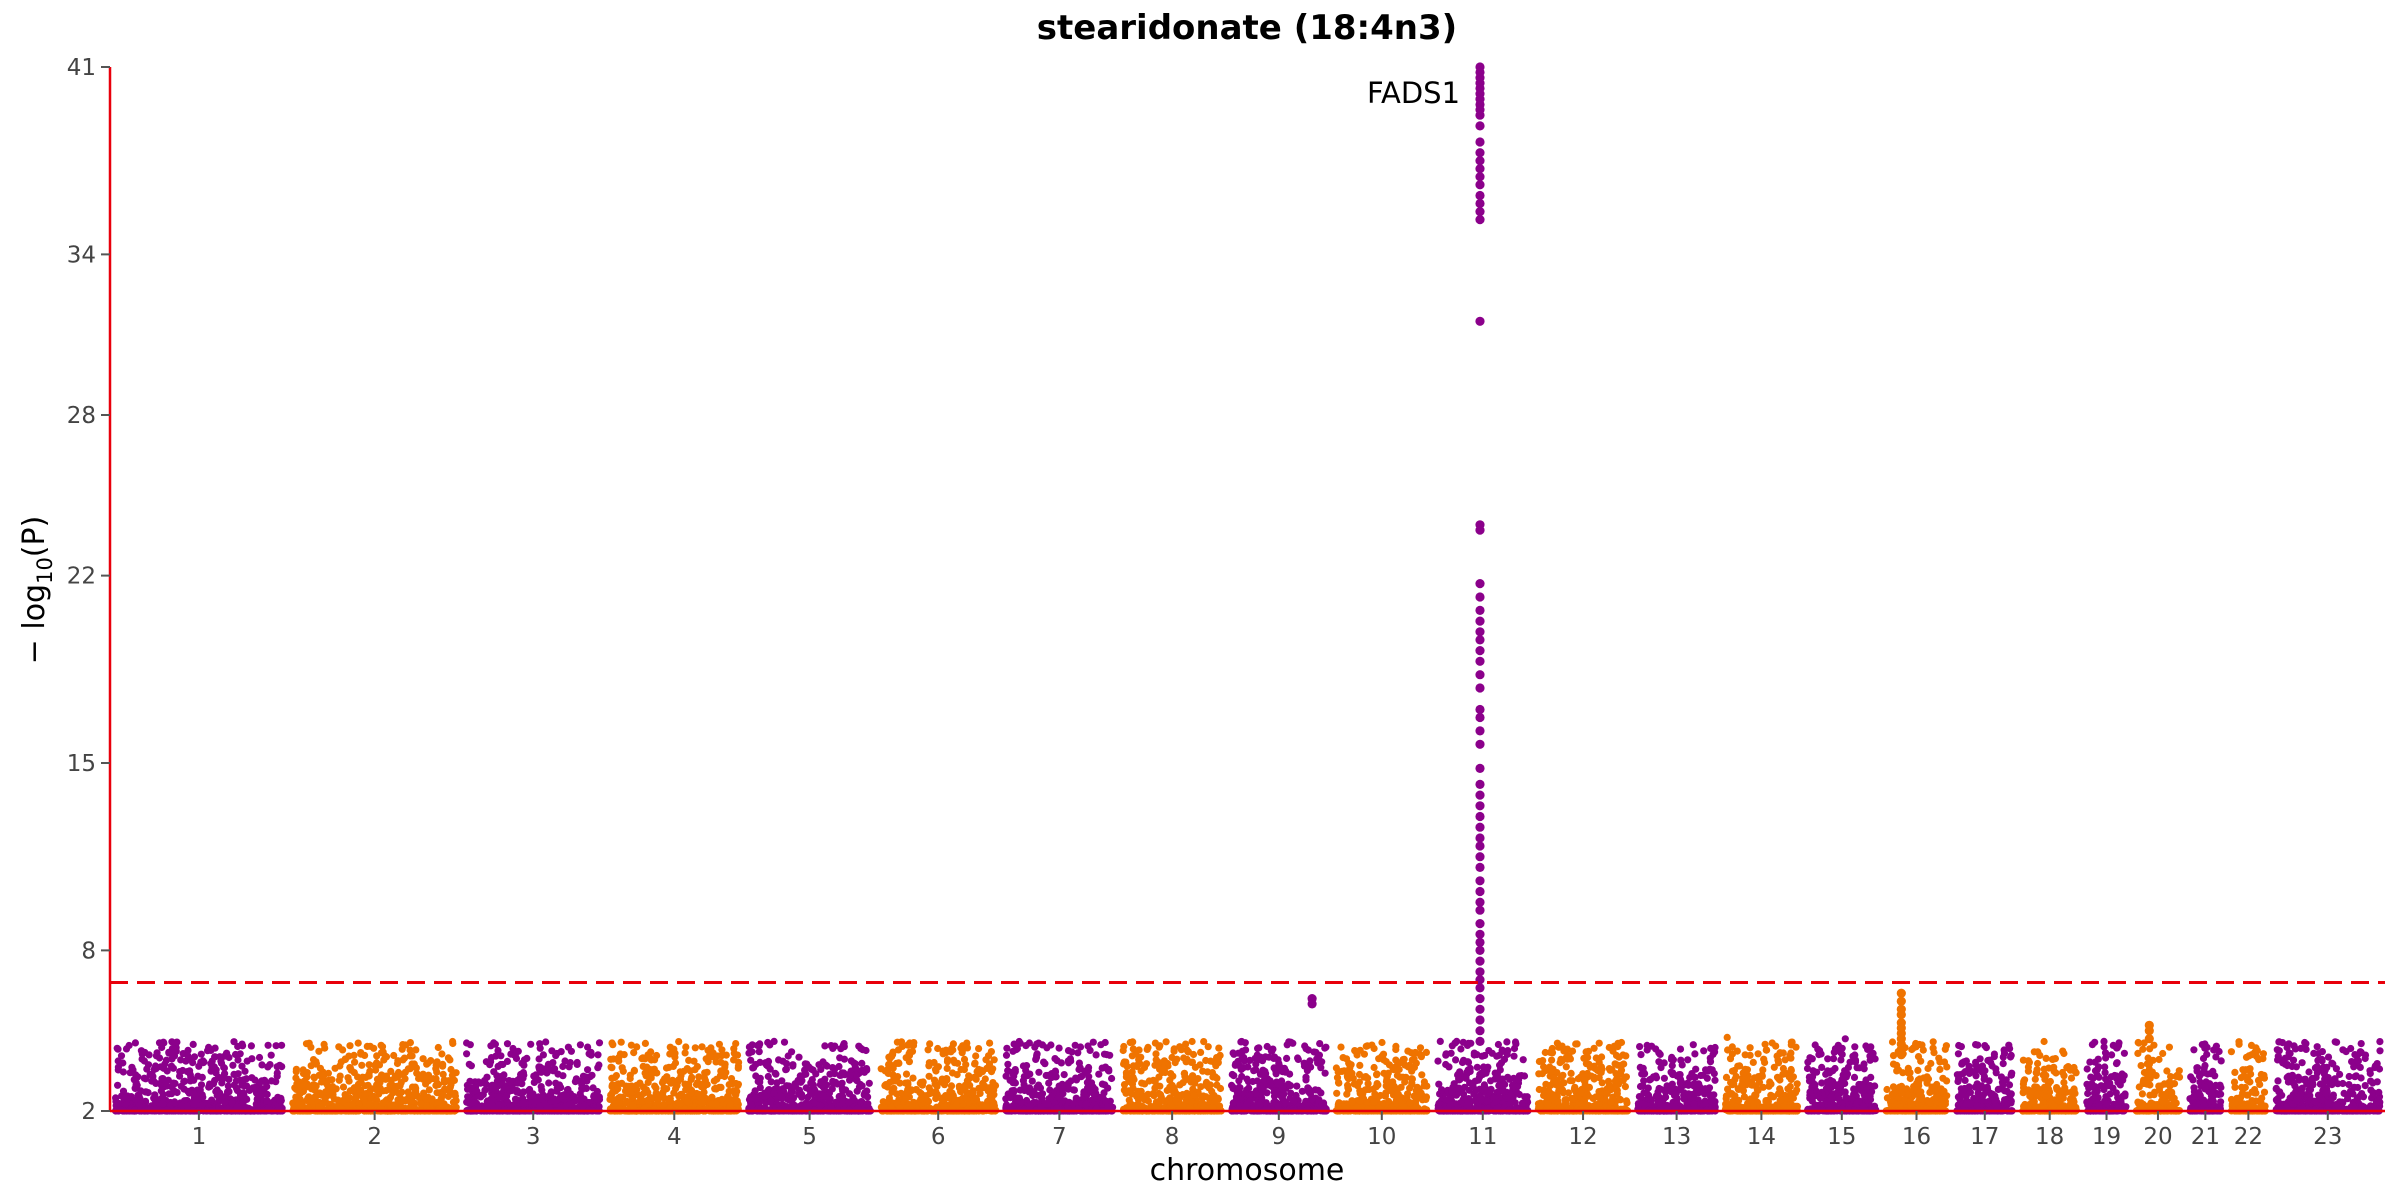 The height and width of the screenshot is (1204, 2400). I want to click on chart-title: stearidonate (18:4n3), so click(1247, 28).